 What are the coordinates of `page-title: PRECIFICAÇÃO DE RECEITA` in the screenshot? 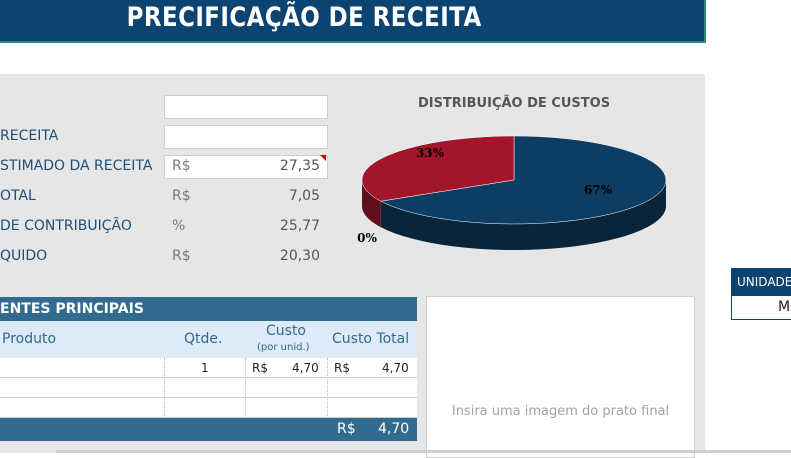 It's located at (304, 17).